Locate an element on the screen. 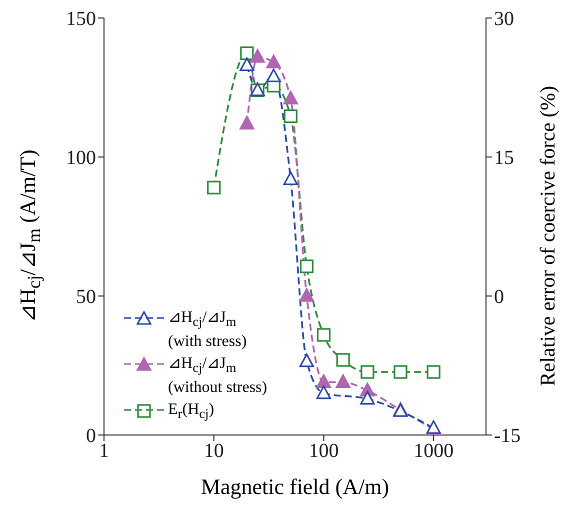 This screenshot has height=511, width=570. y-tick-label: 0 is located at coordinates (91, 436).